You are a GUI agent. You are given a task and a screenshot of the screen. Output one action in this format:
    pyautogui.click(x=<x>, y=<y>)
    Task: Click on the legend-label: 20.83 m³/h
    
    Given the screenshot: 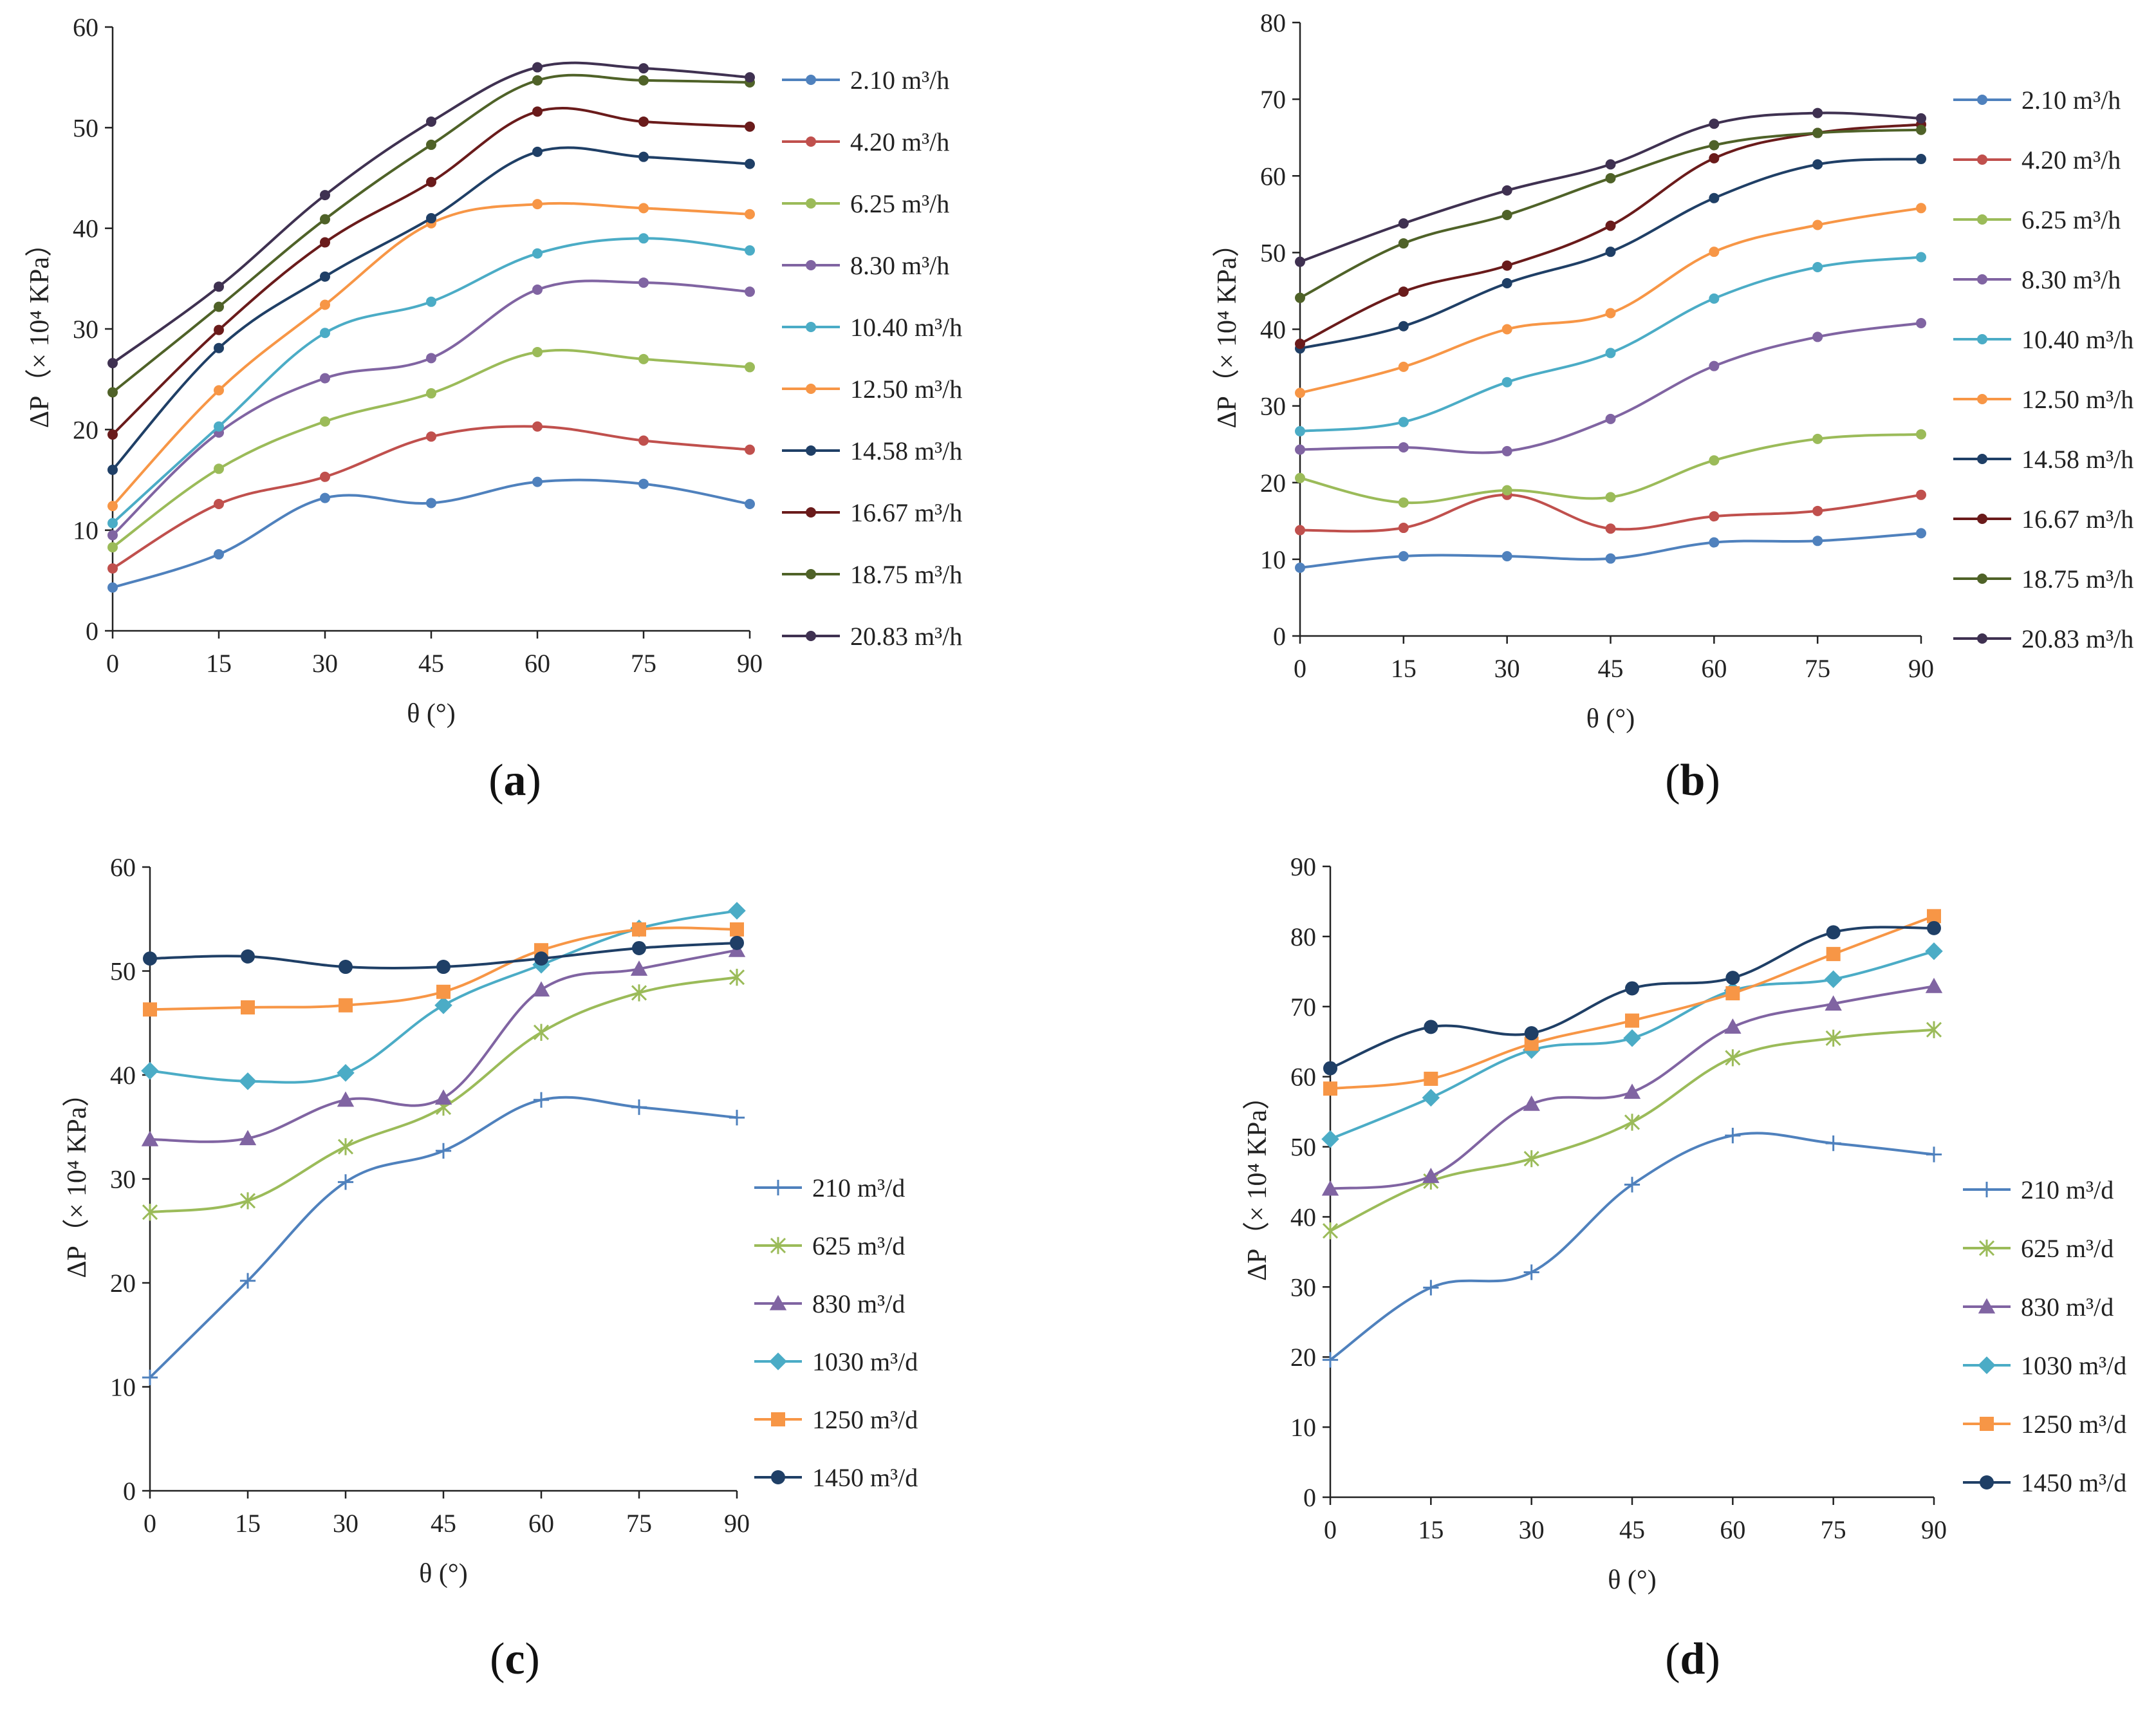 What is the action you would take?
    pyautogui.click(x=906, y=636)
    